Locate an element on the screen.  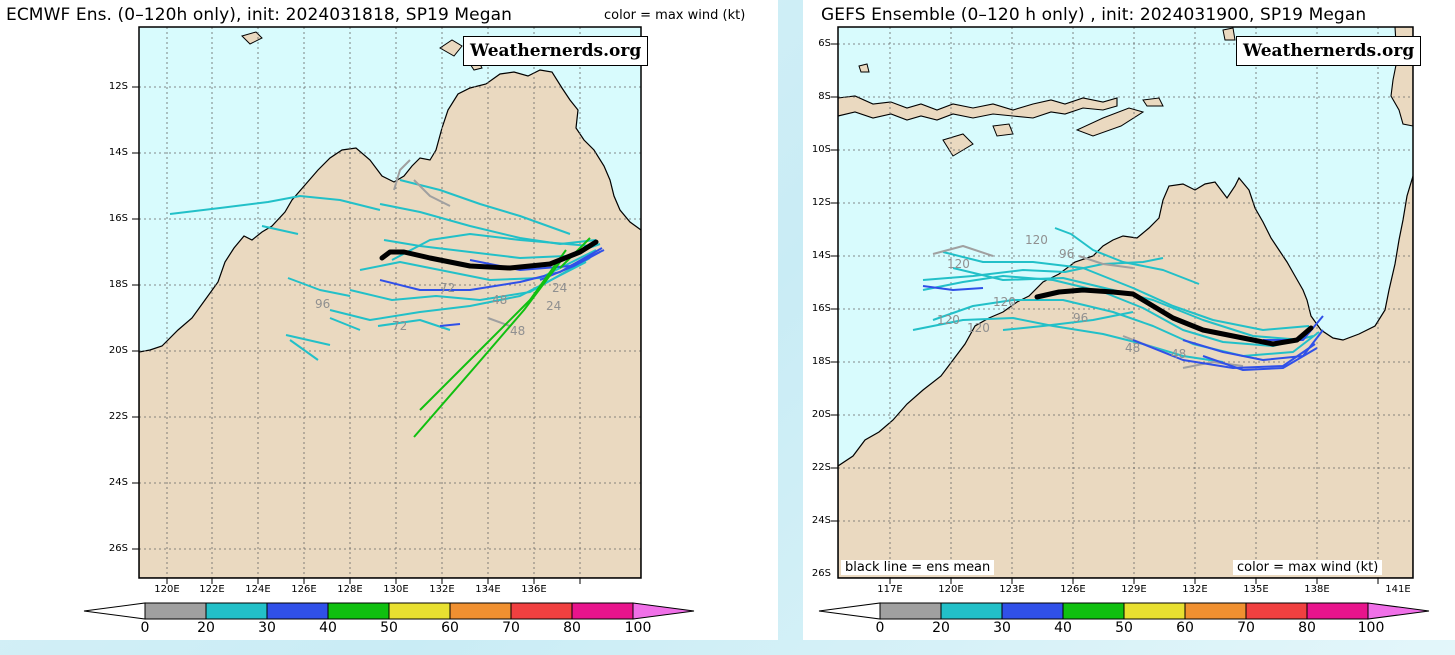
colorbar-tick: 100 is located at coordinates (638, 628).